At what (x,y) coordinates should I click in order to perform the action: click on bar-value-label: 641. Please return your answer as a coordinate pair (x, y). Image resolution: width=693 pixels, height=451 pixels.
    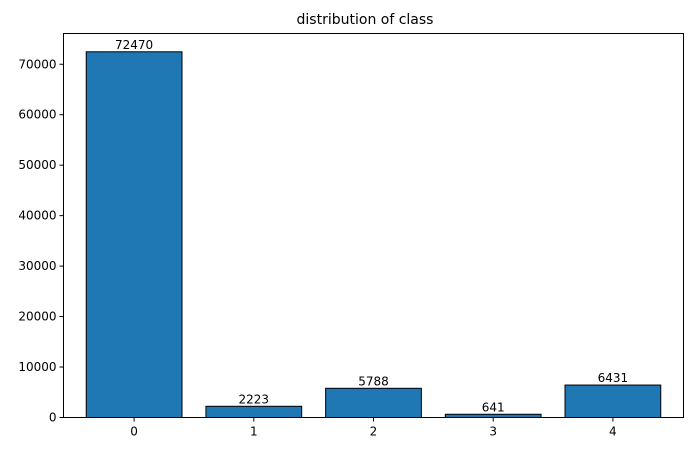
    Looking at the image, I should click on (493, 407).